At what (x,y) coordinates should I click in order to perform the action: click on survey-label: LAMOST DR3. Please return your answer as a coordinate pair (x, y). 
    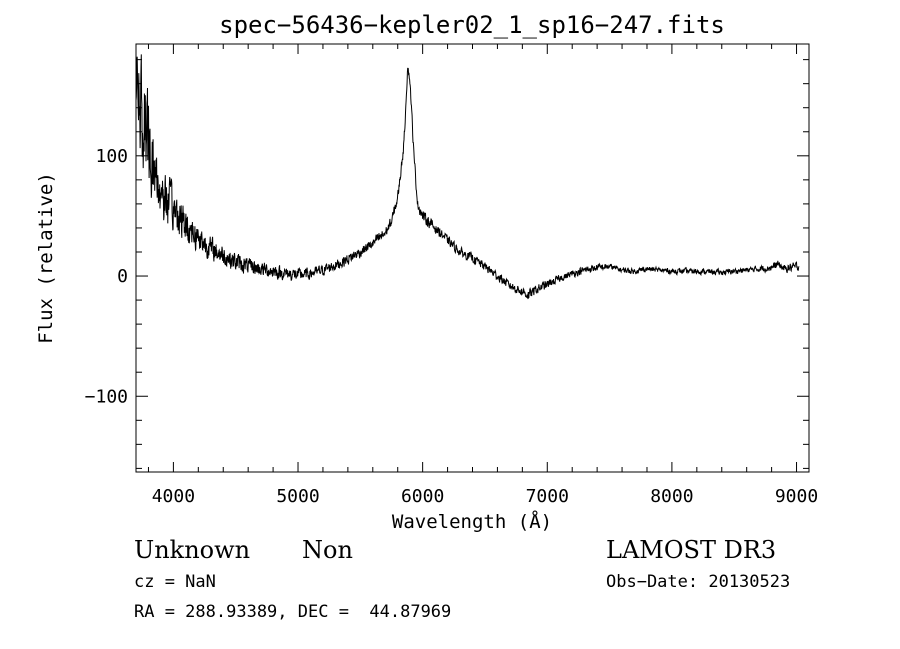
    Looking at the image, I should click on (691, 550).